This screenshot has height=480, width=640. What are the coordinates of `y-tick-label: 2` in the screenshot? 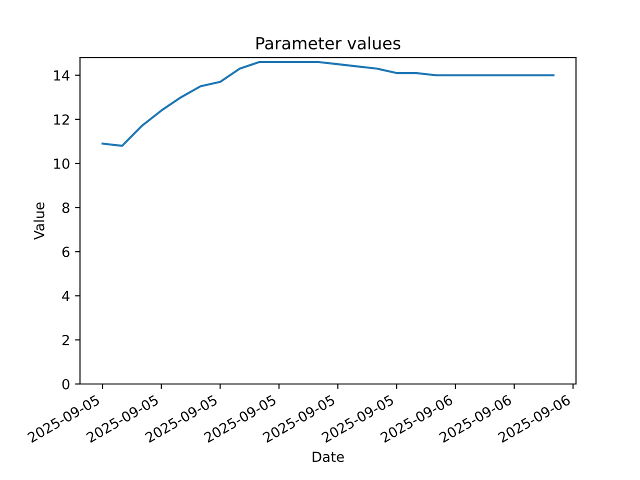 It's located at (65, 340).